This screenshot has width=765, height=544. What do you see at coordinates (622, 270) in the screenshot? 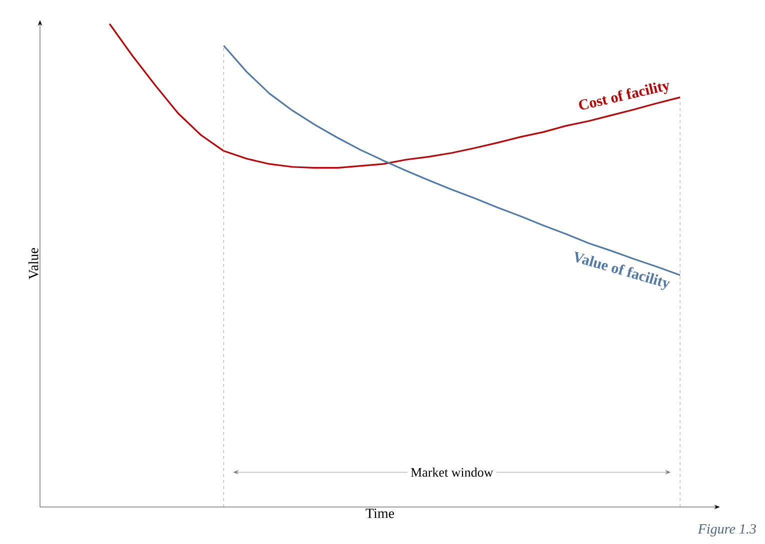
I see `text: Value of facility` at bounding box center [622, 270].